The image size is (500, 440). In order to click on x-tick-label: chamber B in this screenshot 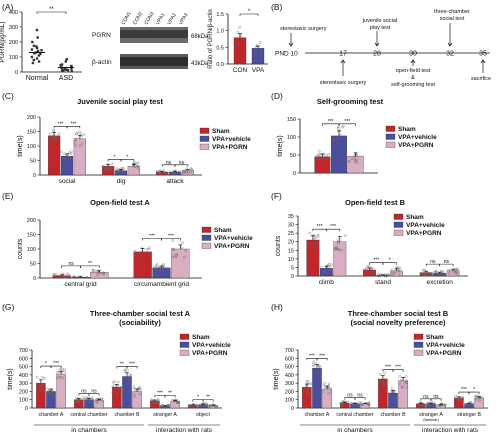, I will do `click(127, 415)`.